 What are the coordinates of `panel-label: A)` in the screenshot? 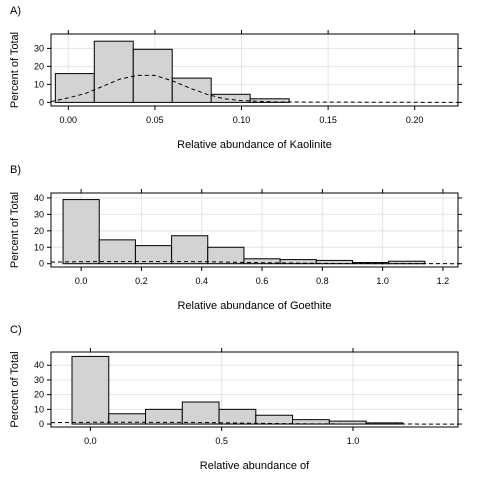 It's located at (15, 11).